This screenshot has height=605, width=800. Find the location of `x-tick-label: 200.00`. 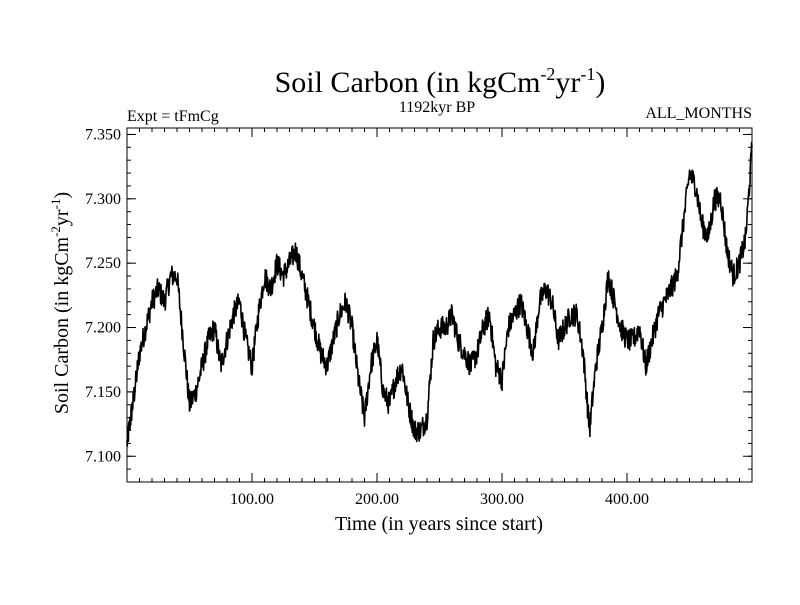

x-tick-label: 200.00 is located at coordinates (377, 499).